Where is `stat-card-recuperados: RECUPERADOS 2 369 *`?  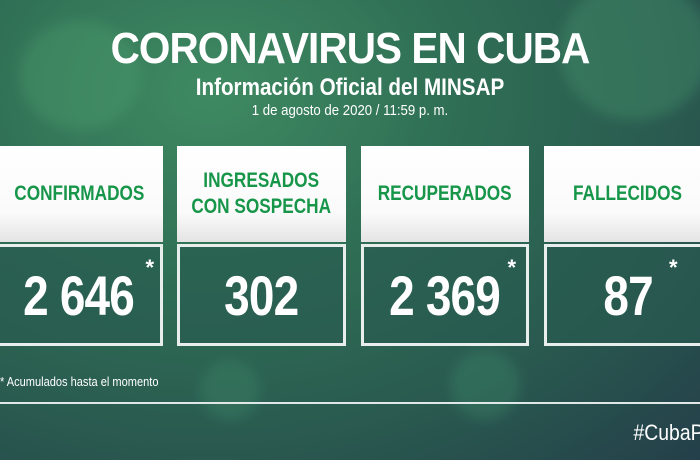 stat-card-recuperados: RECUPERADOS 2 369 * is located at coordinates (445, 246).